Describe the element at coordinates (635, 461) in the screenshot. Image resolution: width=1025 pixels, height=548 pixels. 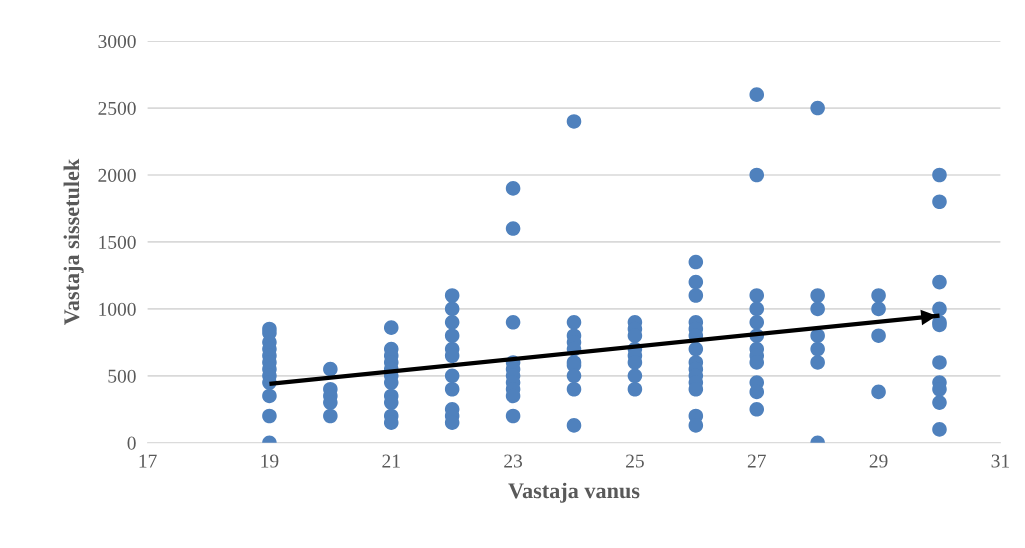
I see `x-tick-label: 25` at that location.